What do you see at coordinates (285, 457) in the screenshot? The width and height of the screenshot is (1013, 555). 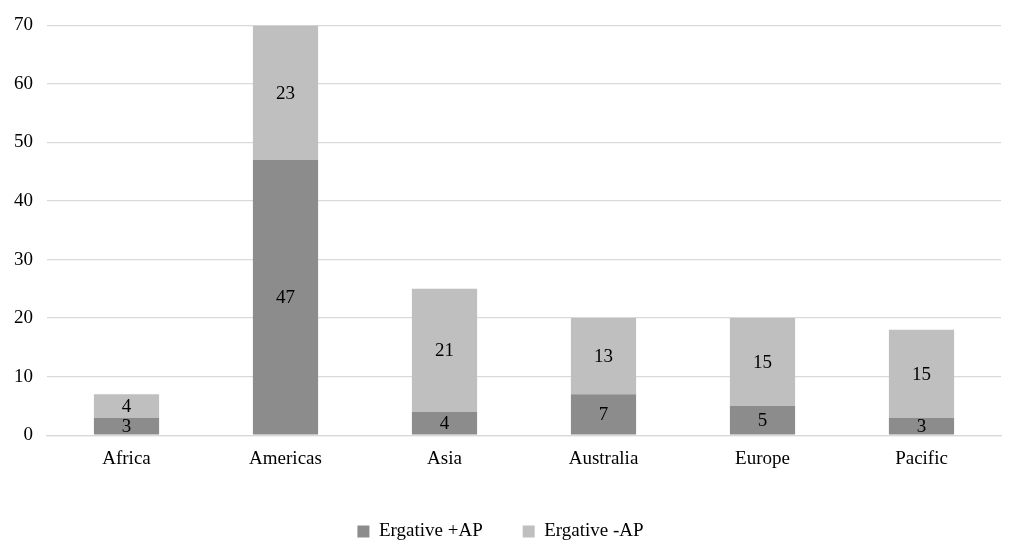 I see `x-tick-label: Americas` at bounding box center [285, 457].